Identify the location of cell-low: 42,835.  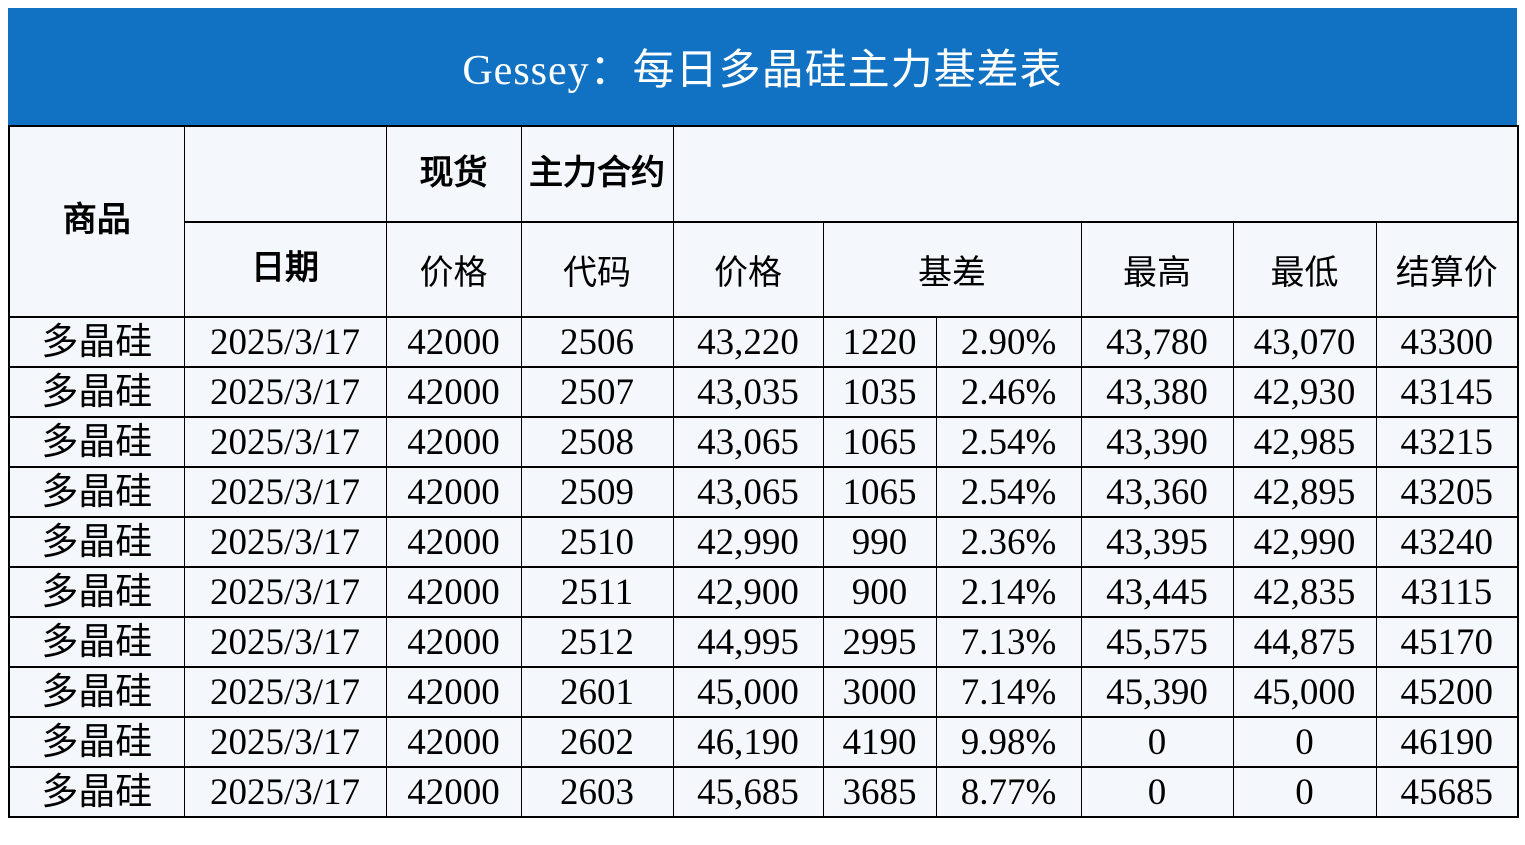
(1304, 592).